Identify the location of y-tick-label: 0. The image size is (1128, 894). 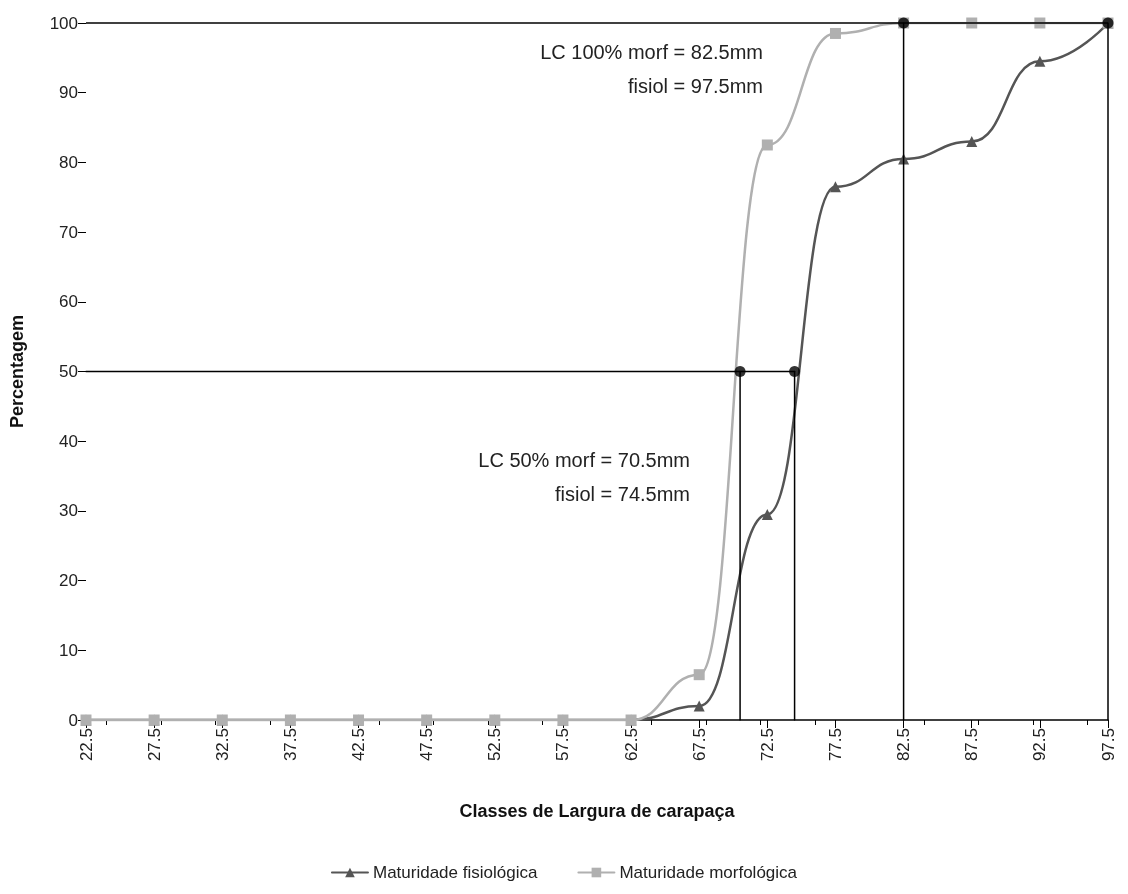
(73, 720).